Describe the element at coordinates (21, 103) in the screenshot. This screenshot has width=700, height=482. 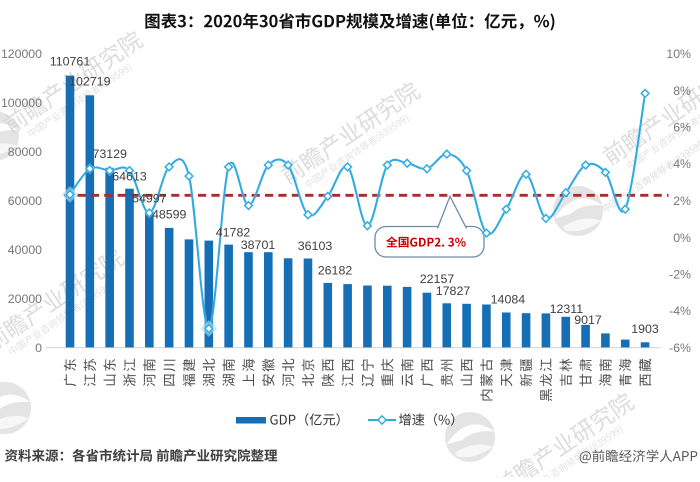
I see `svg-text: 100000` at that location.